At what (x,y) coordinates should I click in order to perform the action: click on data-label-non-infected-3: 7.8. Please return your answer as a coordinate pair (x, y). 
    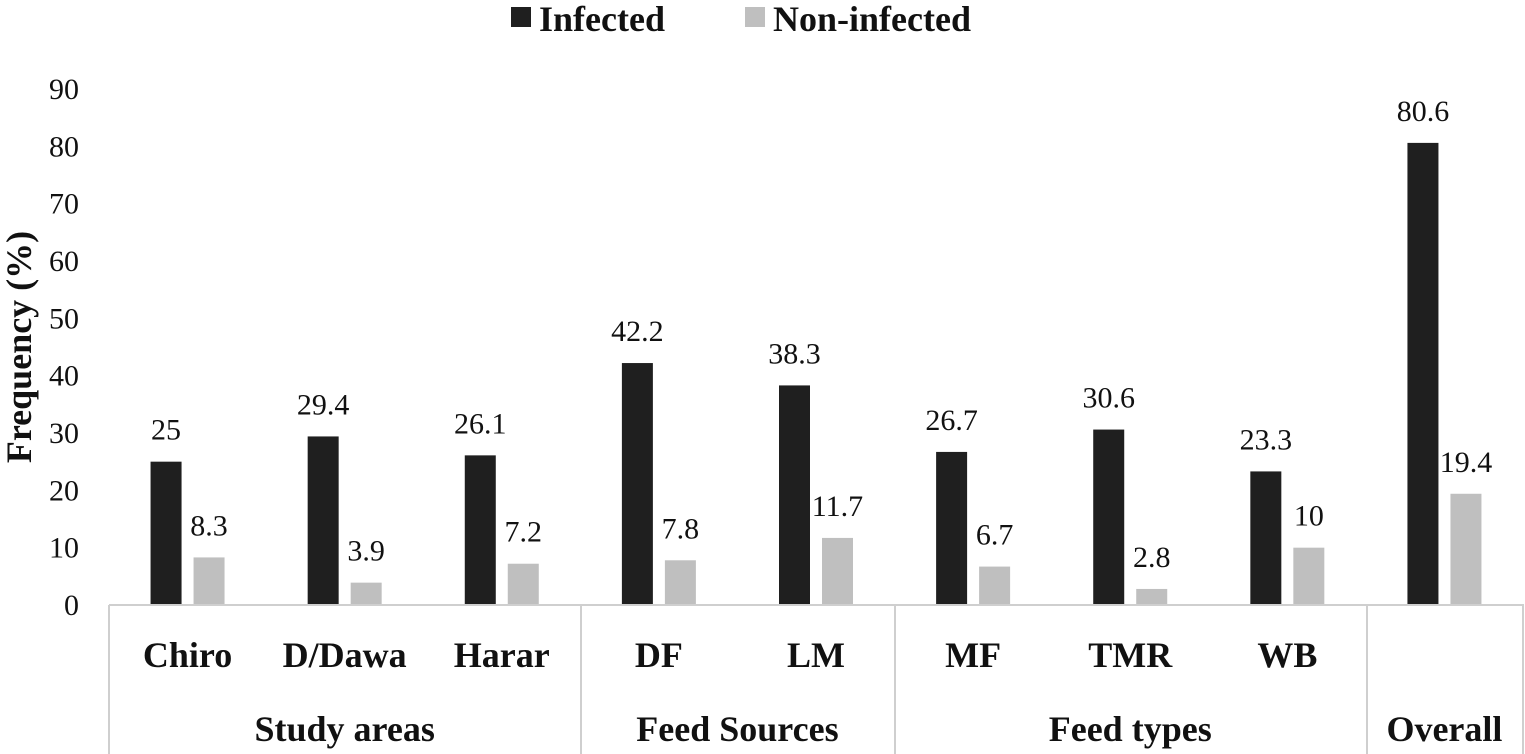
    Looking at the image, I should click on (681, 528).